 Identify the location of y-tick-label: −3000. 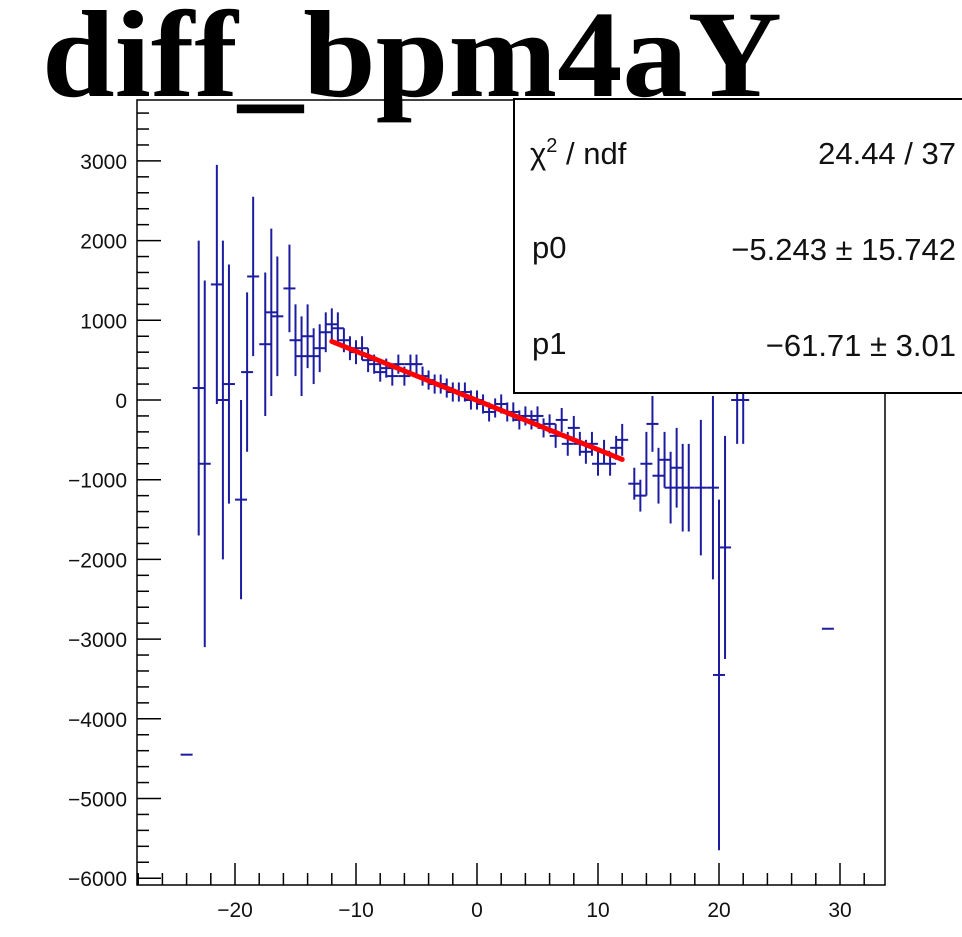
(97, 640).